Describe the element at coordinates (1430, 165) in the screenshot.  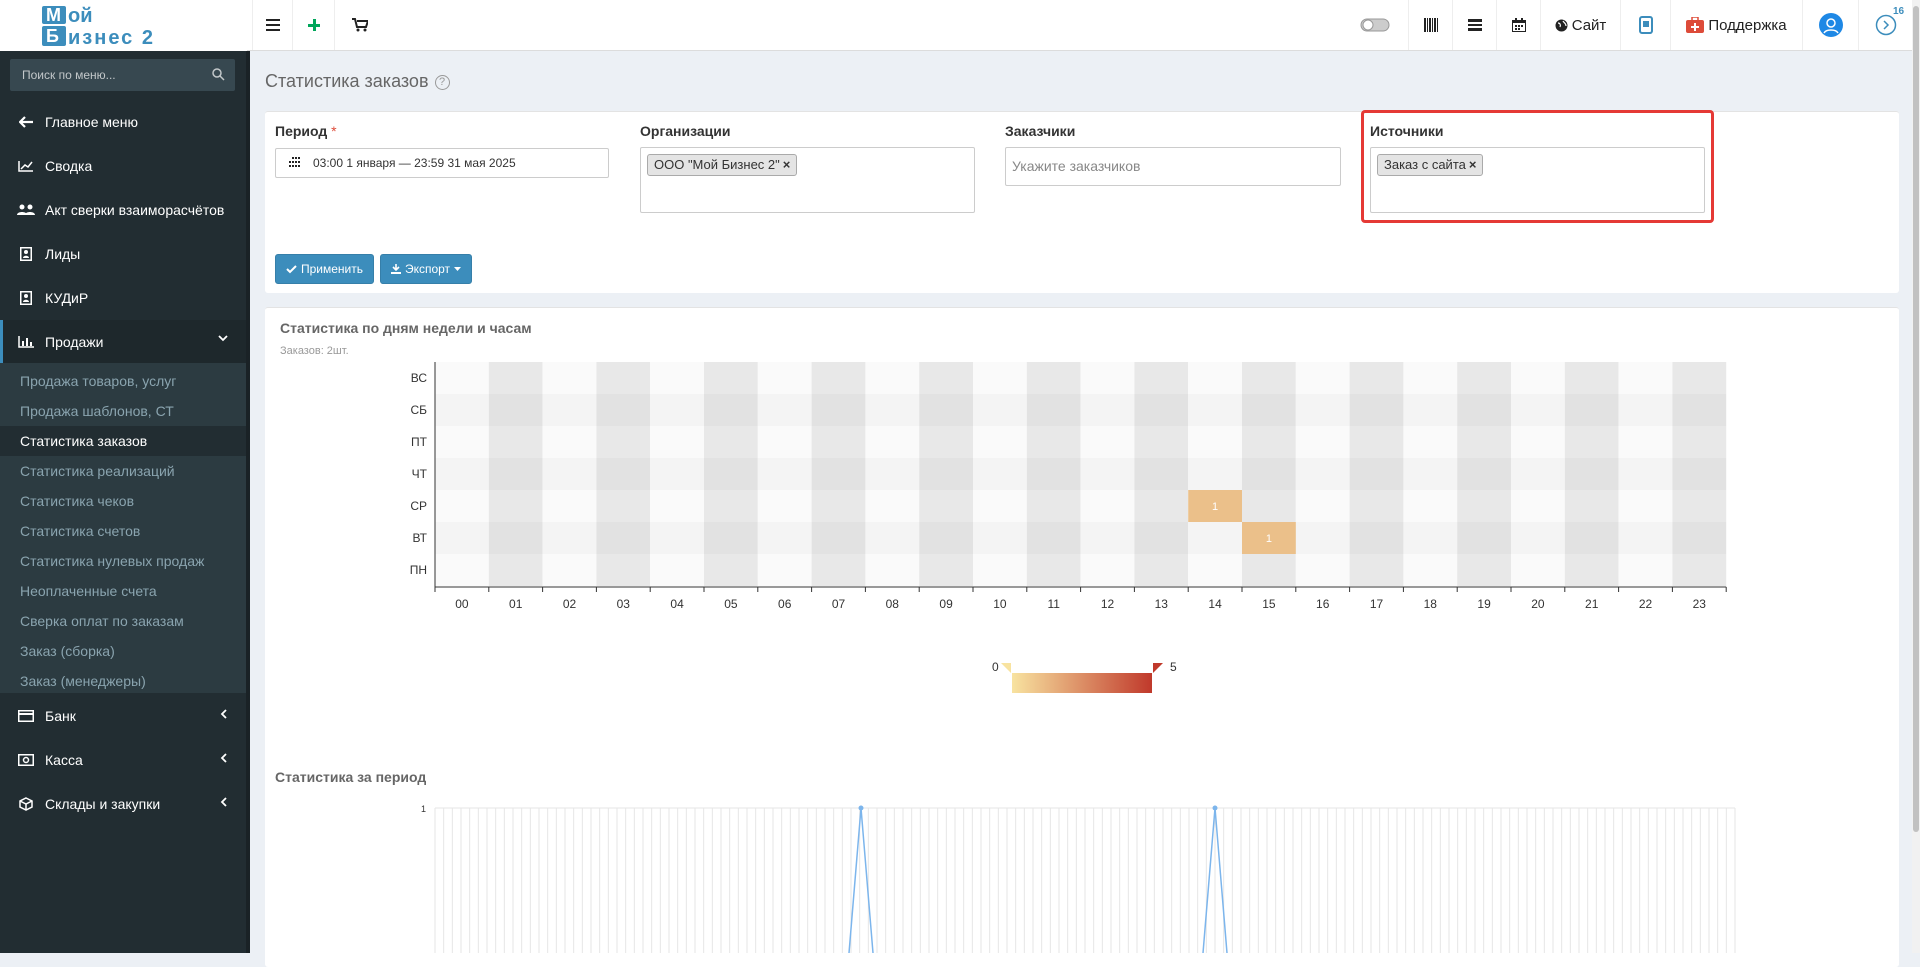
I see `source-tag: Заказ с сайта ×` at that location.